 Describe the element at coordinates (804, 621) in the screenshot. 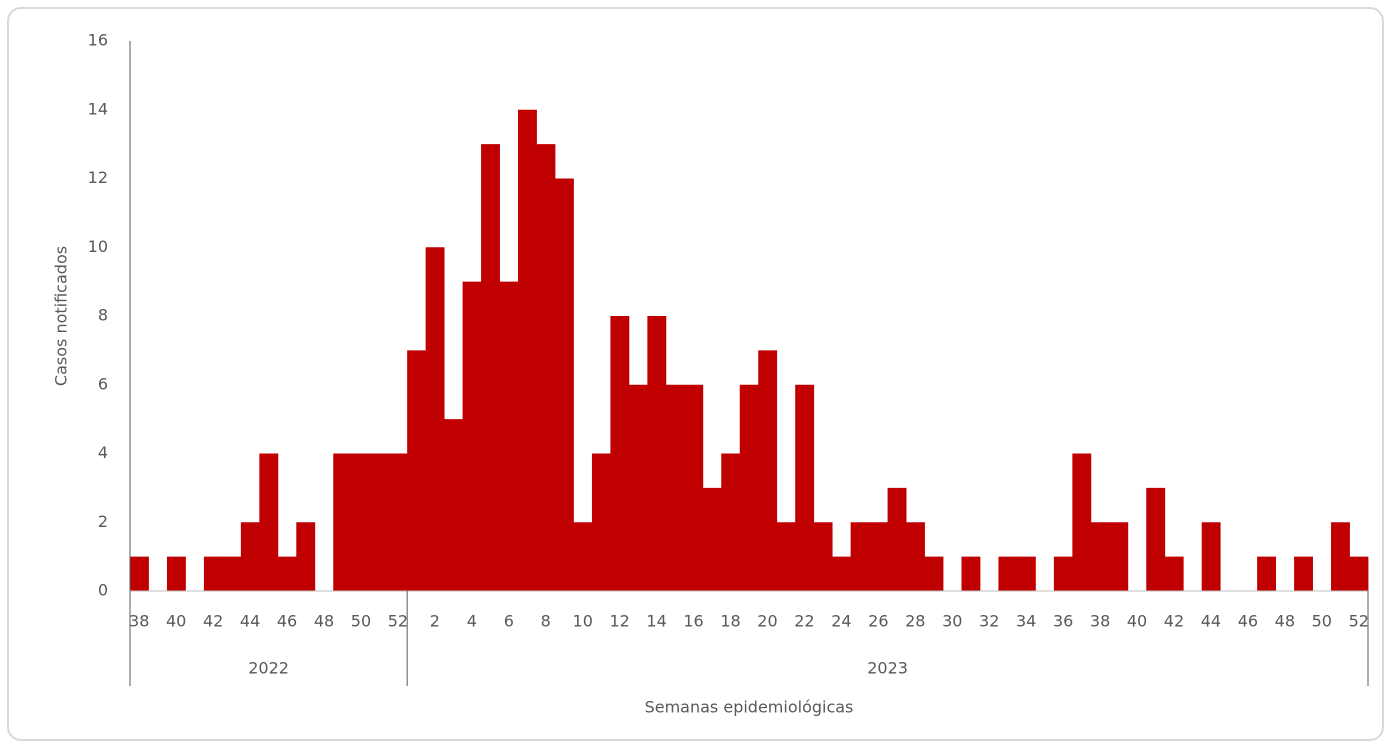

I see `x-tick-label: 22` at that location.